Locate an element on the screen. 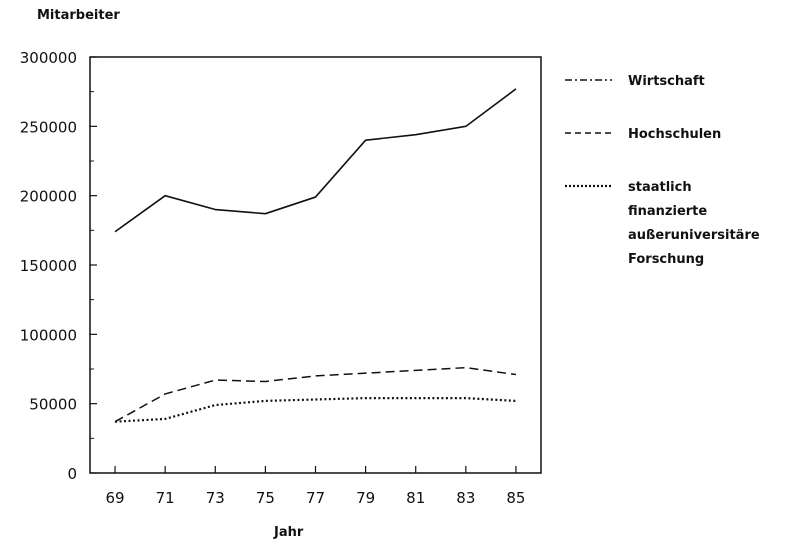 Image resolution: width=786 pixels, height=541 pixels. legend-label: staatlich is located at coordinates (660, 187).